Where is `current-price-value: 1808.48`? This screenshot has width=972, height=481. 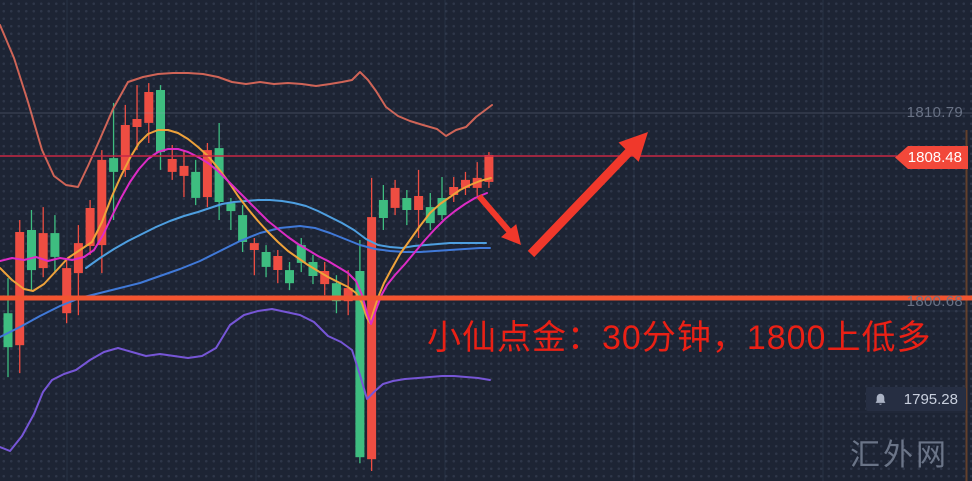 current-price-value: 1808.48 is located at coordinates (934, 157).